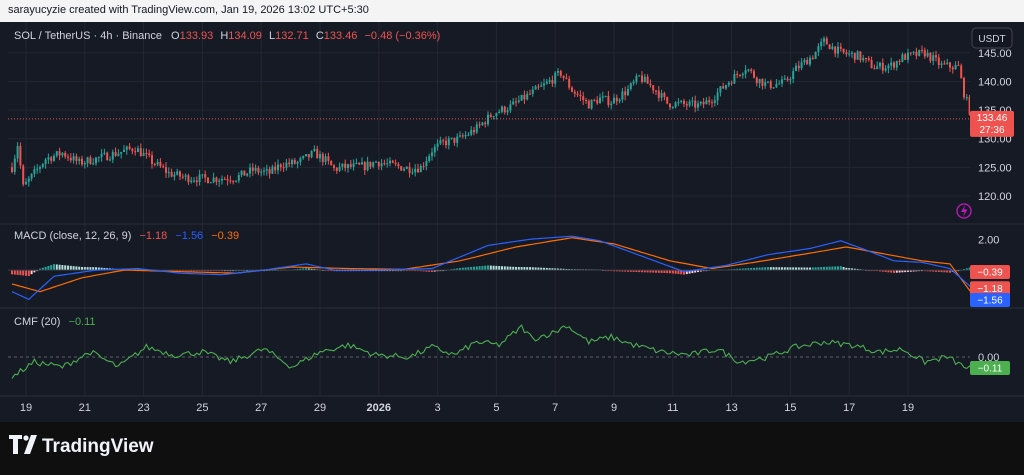  What do you see at coordinates (100, 446) in the screenshot?
I see `tradingview-logo: TradingView` at bounding box center [100, 446].